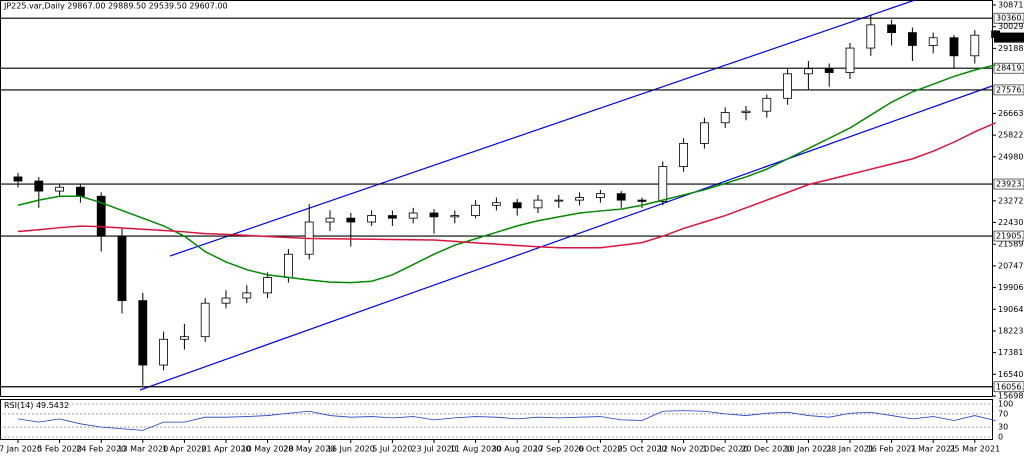 This screenshot has width=1024, height=456. What do you see at coordinates (558, 449) in the screenshot?
I see `x-tick-label: 17 Sep 2020` at bounding box center [558, 449].